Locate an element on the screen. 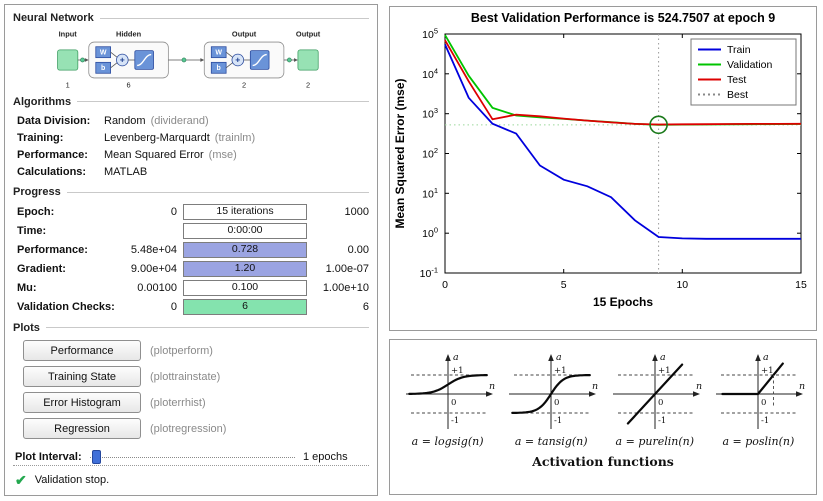 This screenshot has width=823, height=501. input-block is located at coordinates (68, 60).